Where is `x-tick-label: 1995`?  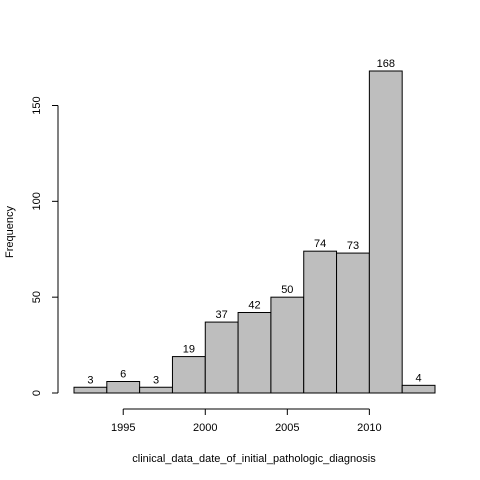
x-tick-label: 1995 is located at coordinates (123, 428).